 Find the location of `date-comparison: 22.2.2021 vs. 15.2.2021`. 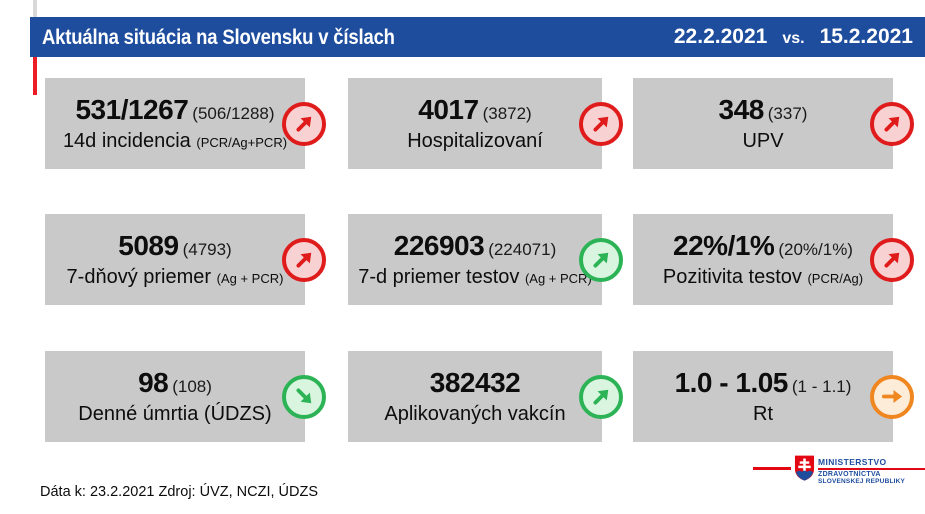

date-comparison: 22.2.2021 vs. 15.2.2021 is located at coordinates (793, 37).